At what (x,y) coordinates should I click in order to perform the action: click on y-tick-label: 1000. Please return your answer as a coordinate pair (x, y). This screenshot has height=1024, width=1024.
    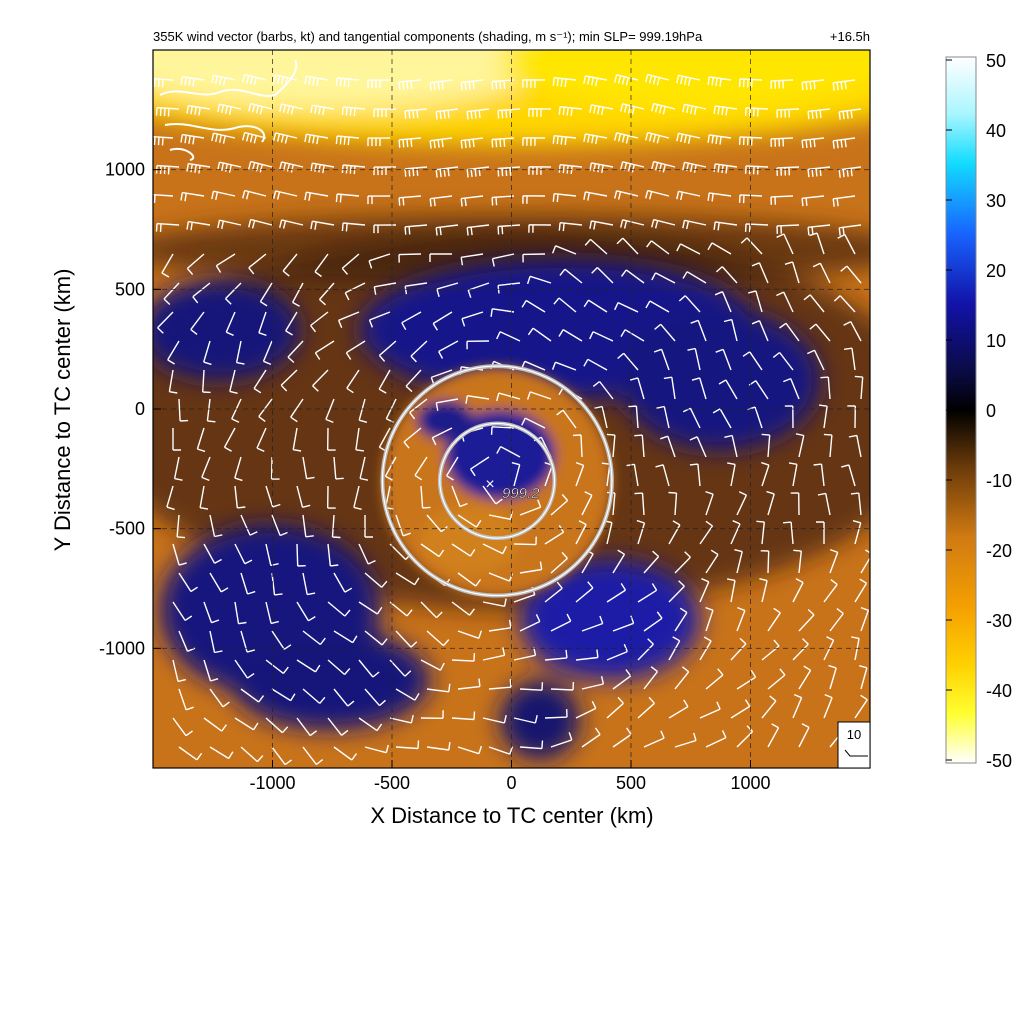
    Looking at the image, I should click on (125, 170).